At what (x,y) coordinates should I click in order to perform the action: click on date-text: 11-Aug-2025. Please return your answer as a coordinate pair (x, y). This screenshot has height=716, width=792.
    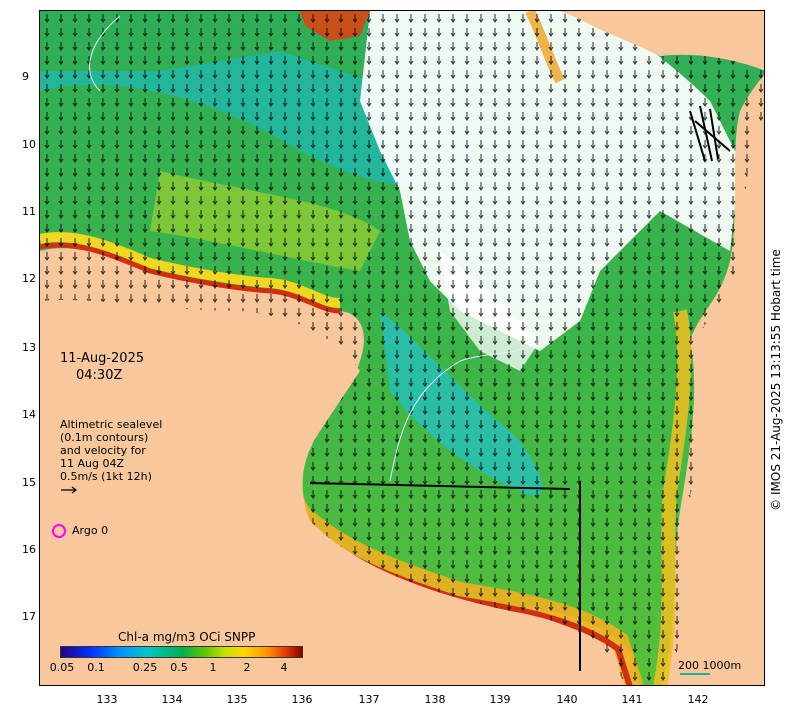
    Looking at the image, I should click on (102, 358).